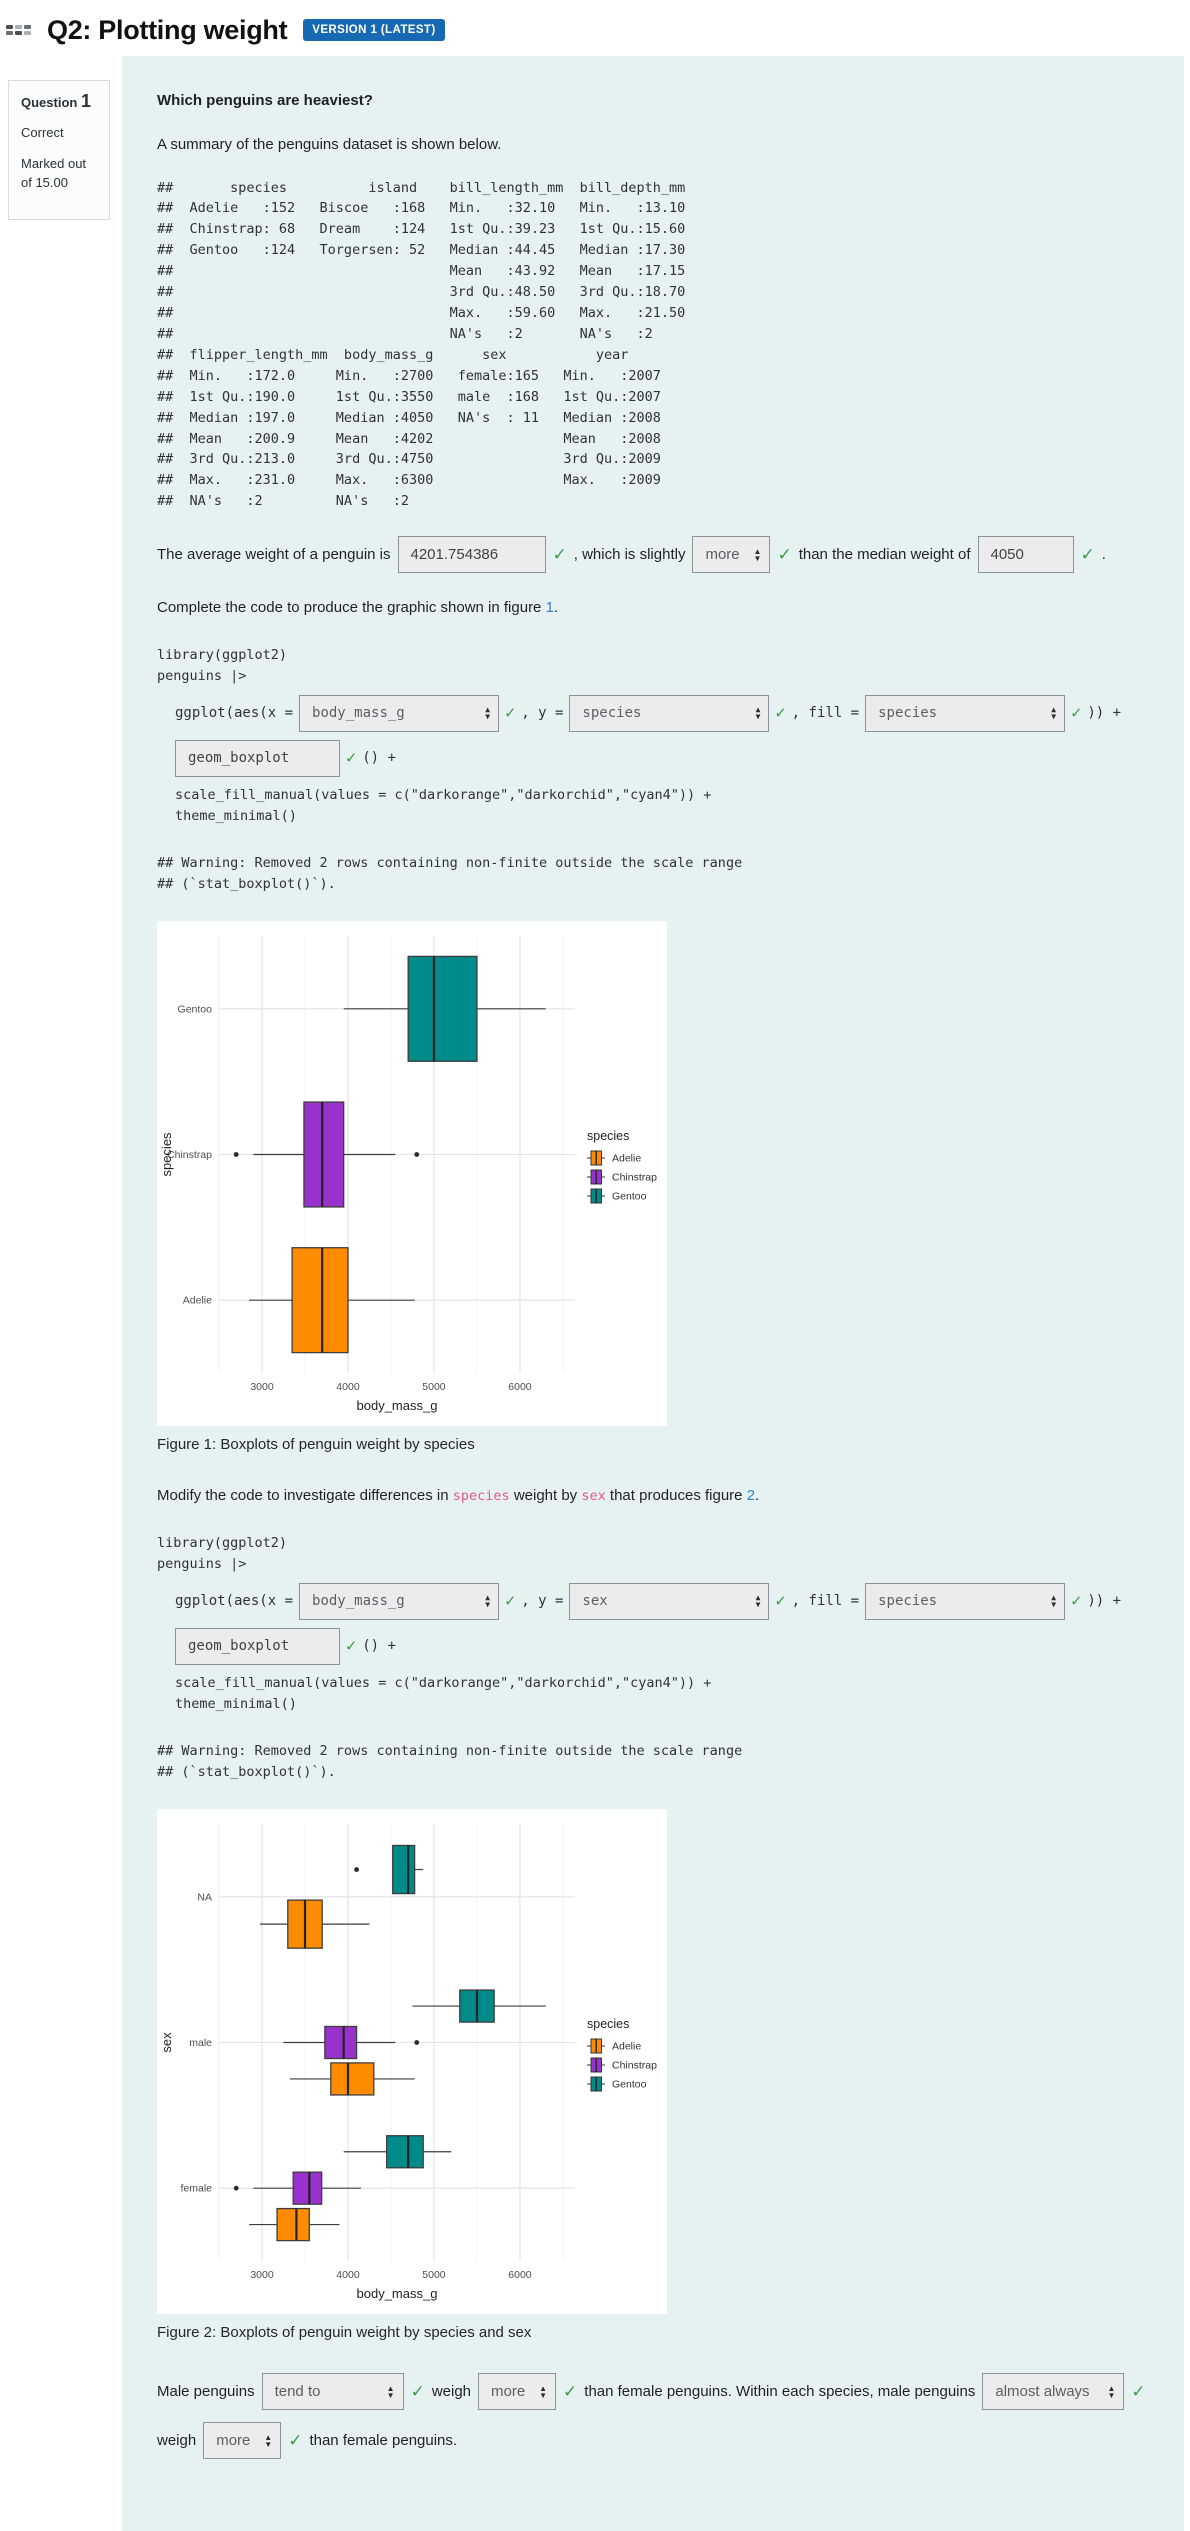 The width and height of the screenshot is (1190, 2531). Describe the element at coordinates (200, 2043) in the screenshot. I see `svg-text: male` at that location.